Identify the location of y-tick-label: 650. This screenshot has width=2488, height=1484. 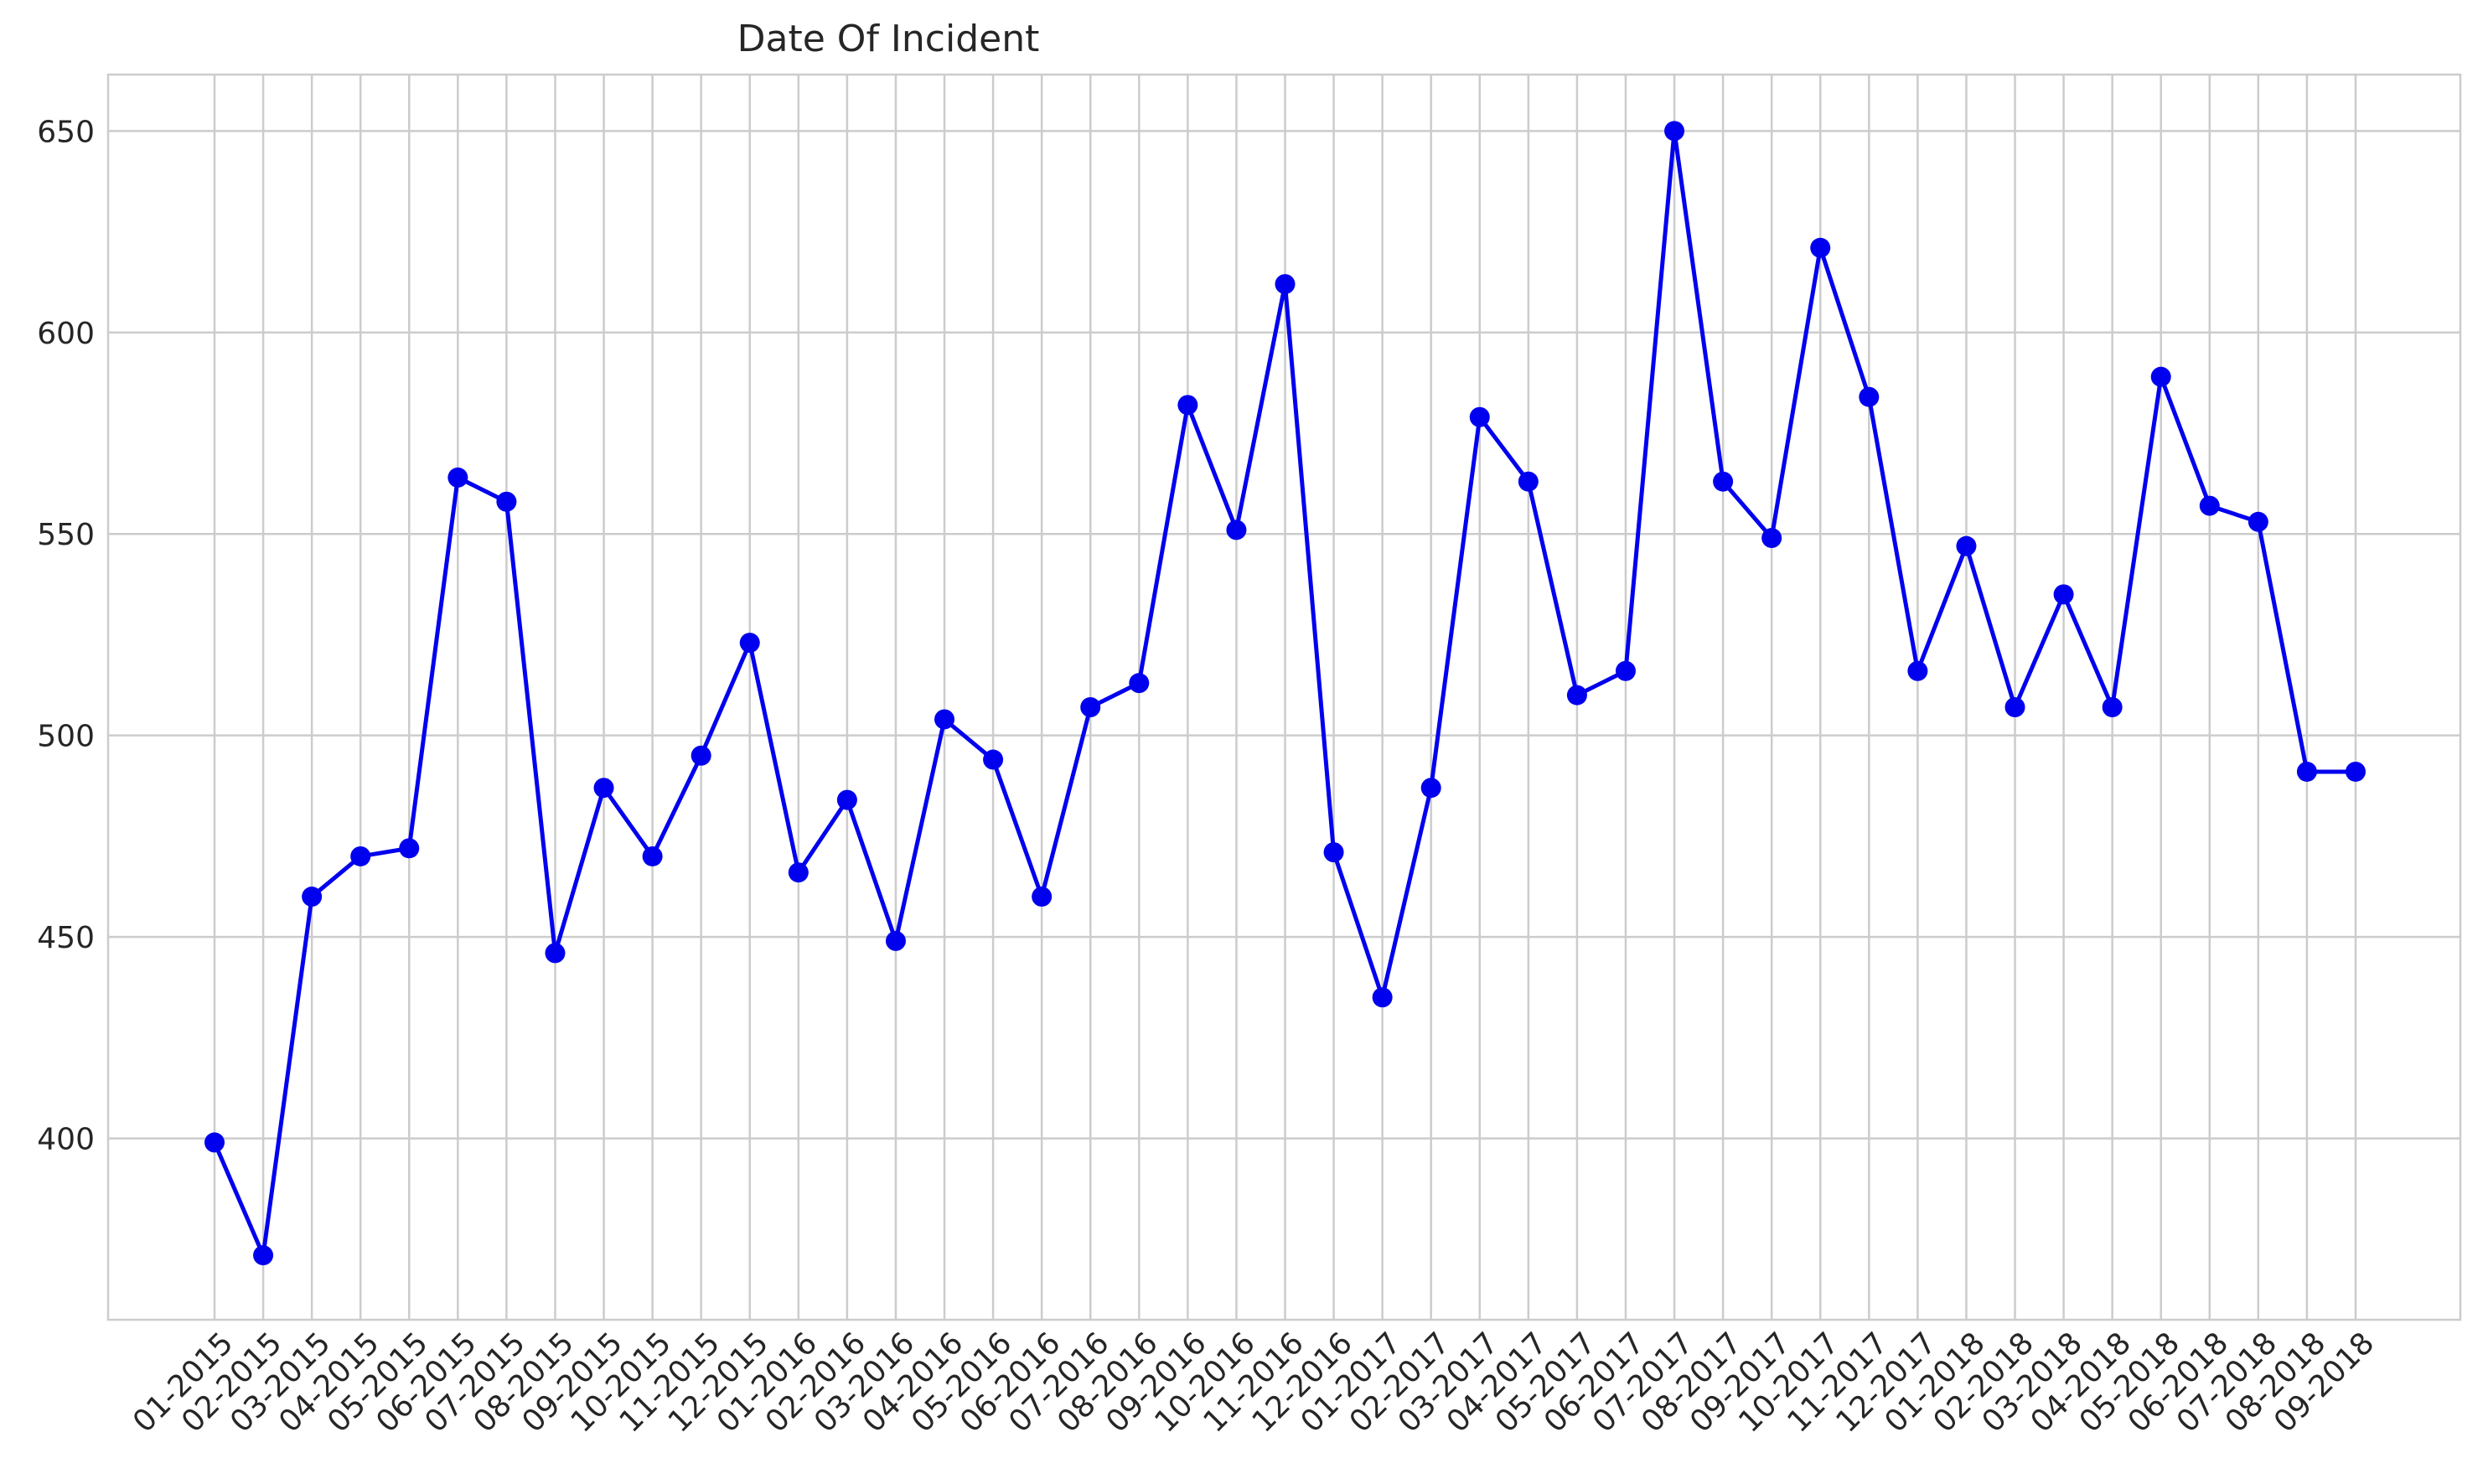
(66, 132).